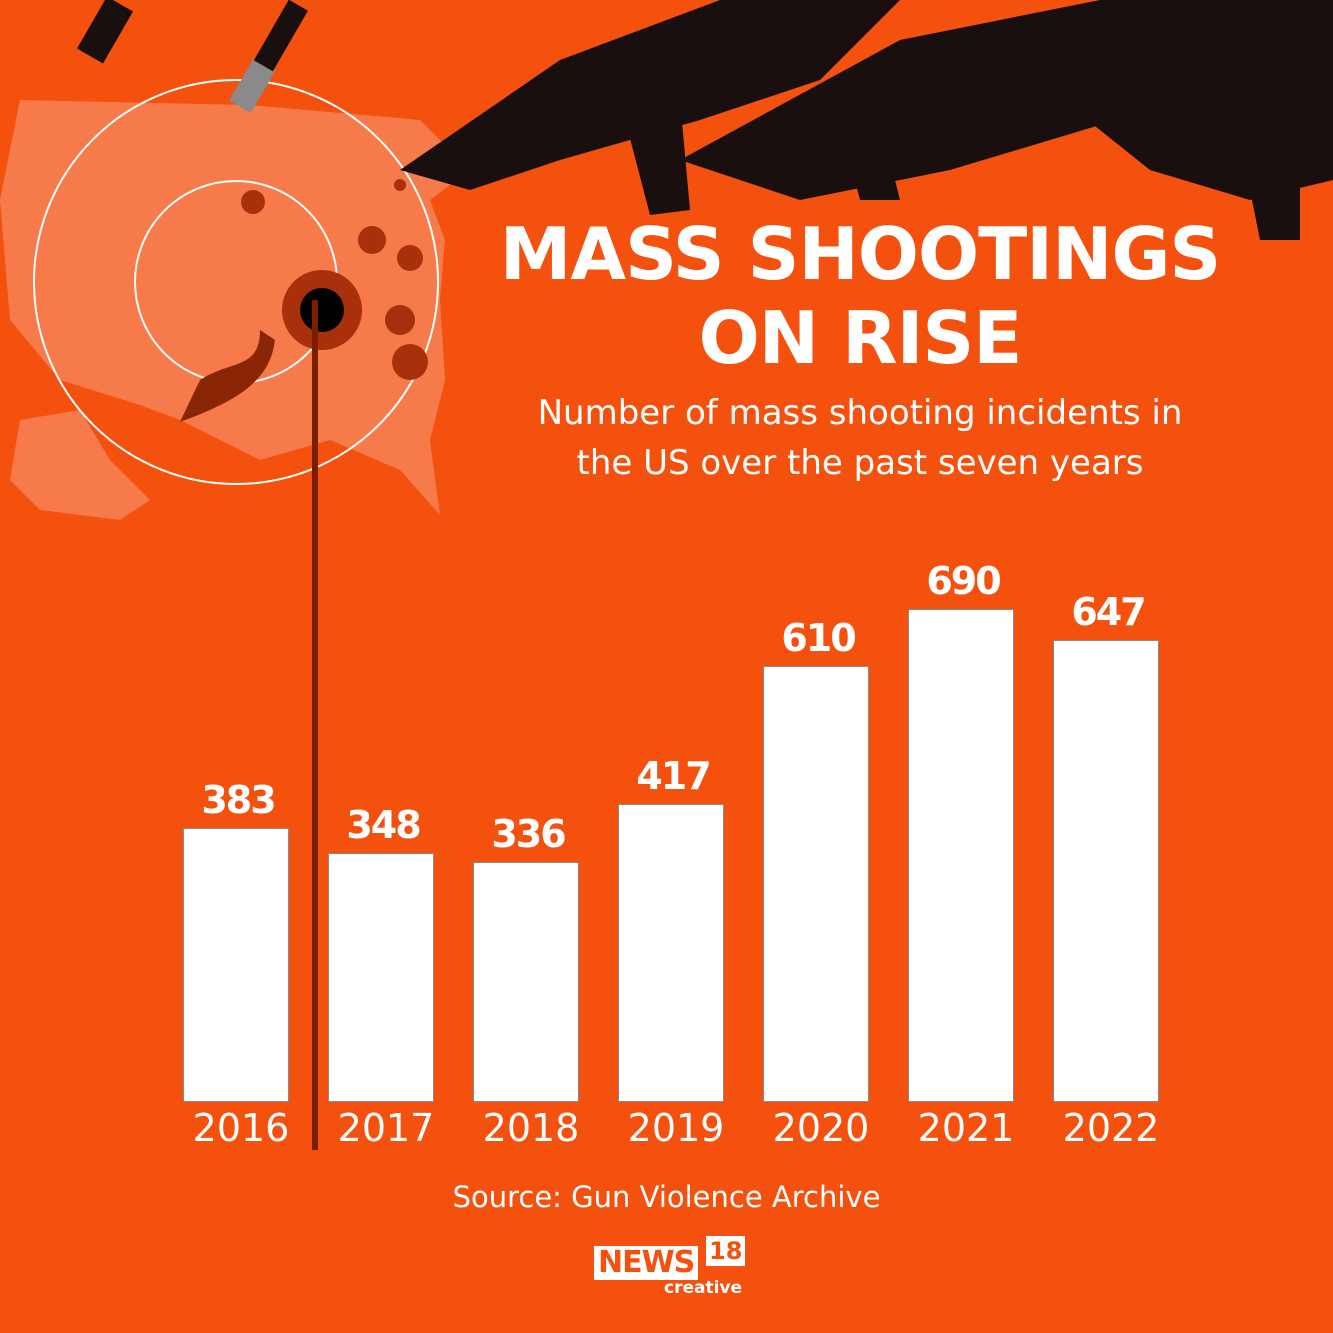 The width and height of the screenshot is (1333, 1333). I want to click on us-map-icon, so click(235, 307).